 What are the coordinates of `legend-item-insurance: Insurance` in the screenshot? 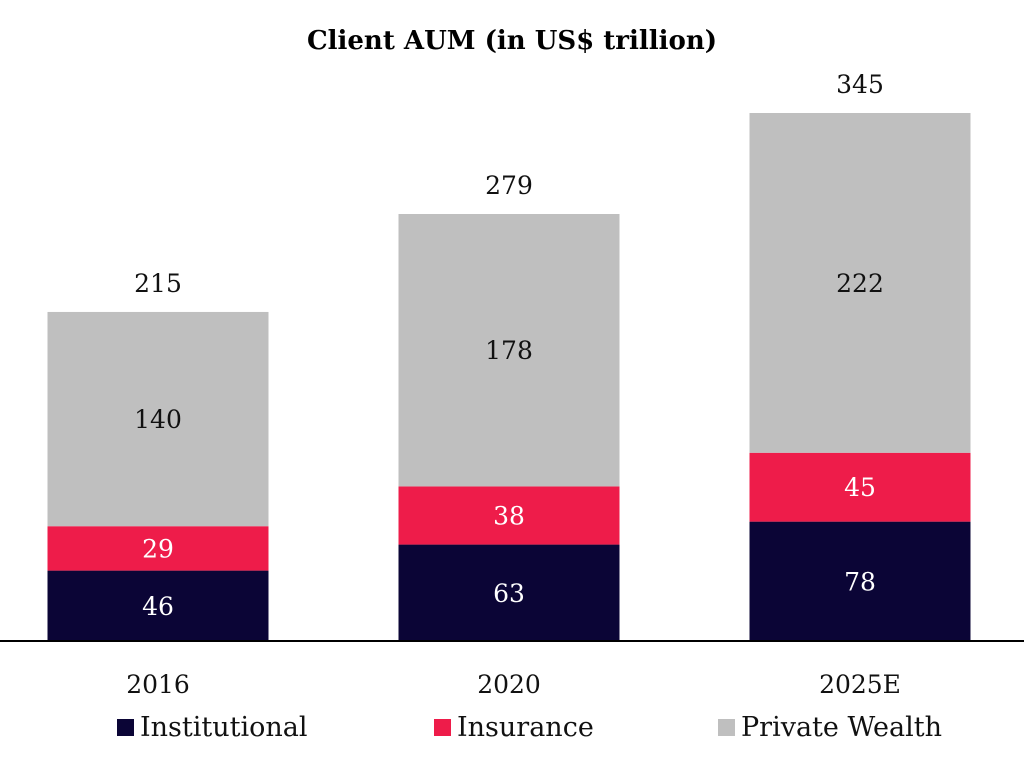 It's located at (514, 727).